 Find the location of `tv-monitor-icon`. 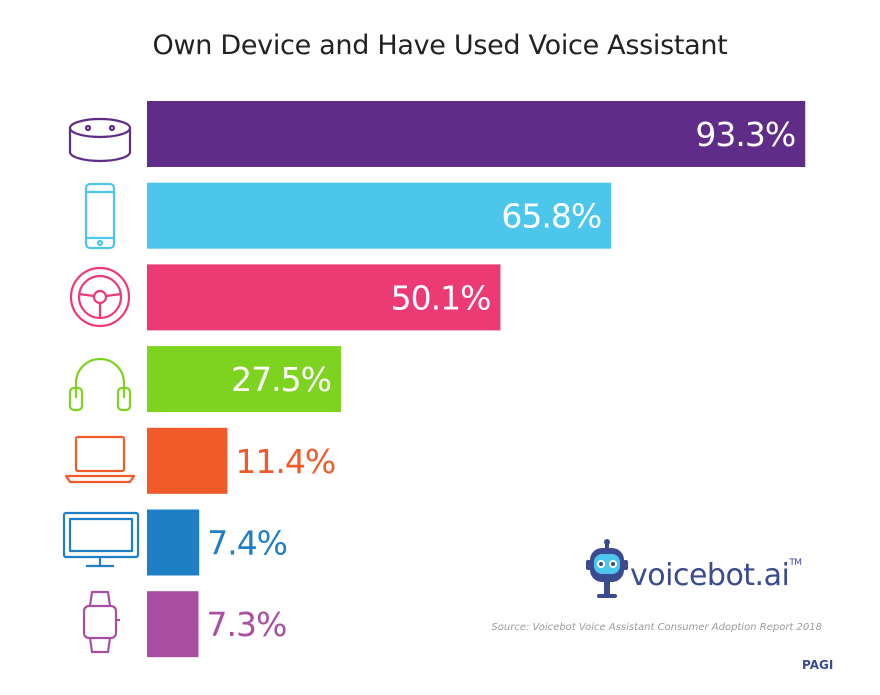

tv-monitor-icon is located at coordinates (101, 539).